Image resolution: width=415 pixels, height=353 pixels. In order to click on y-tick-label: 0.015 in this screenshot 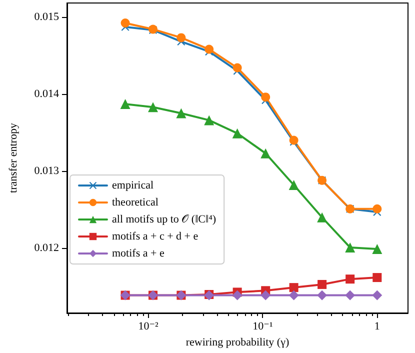, I will do `click(47, 16)`.